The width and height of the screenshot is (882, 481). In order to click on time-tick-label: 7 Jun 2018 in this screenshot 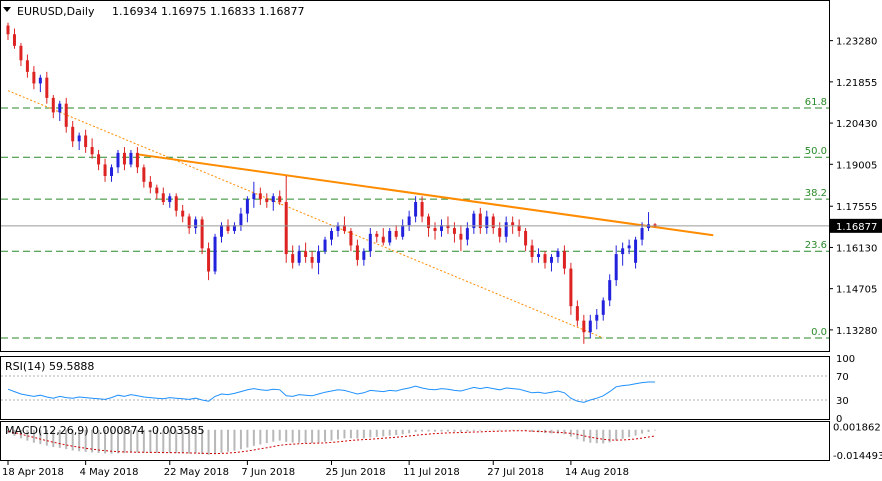, I will do `click(268, 472)`.